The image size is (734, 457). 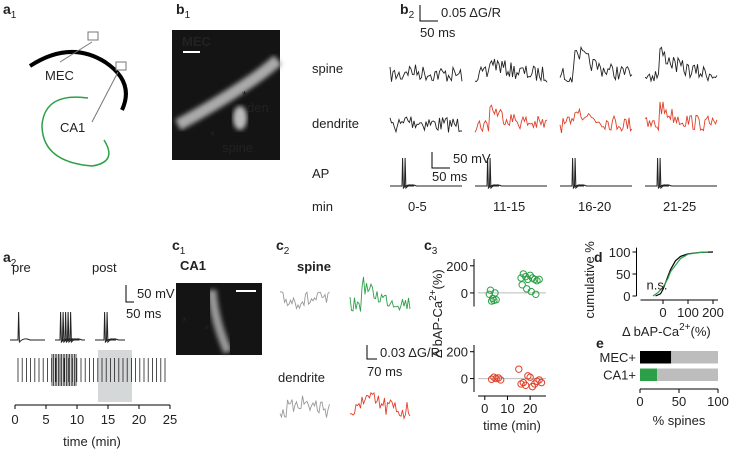 I want to click on label: 0.03 ΔG/R, so click(x=410, y=352).